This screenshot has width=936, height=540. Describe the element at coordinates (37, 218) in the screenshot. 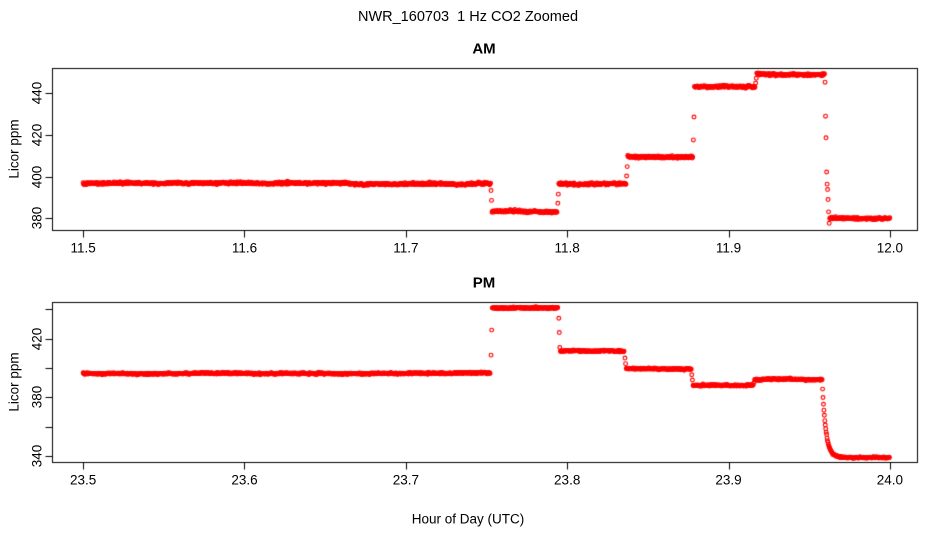

I see `am-y-tick-label: 380` at that location.